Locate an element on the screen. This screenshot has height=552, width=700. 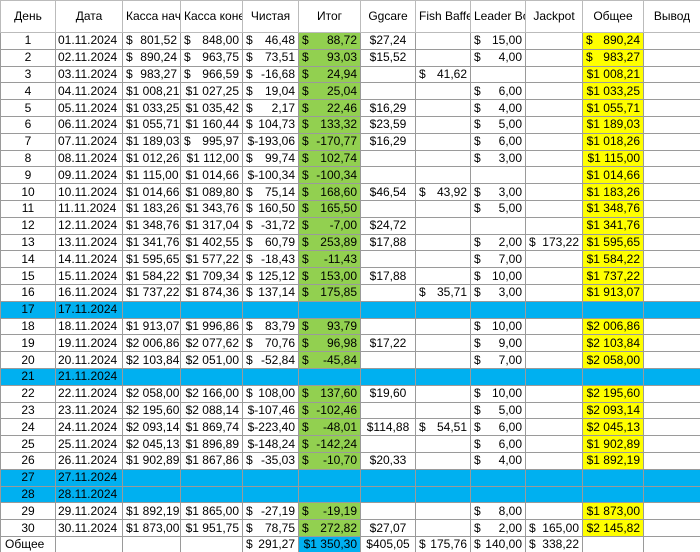
column-header: Дата is located at coordinates (89, 17).